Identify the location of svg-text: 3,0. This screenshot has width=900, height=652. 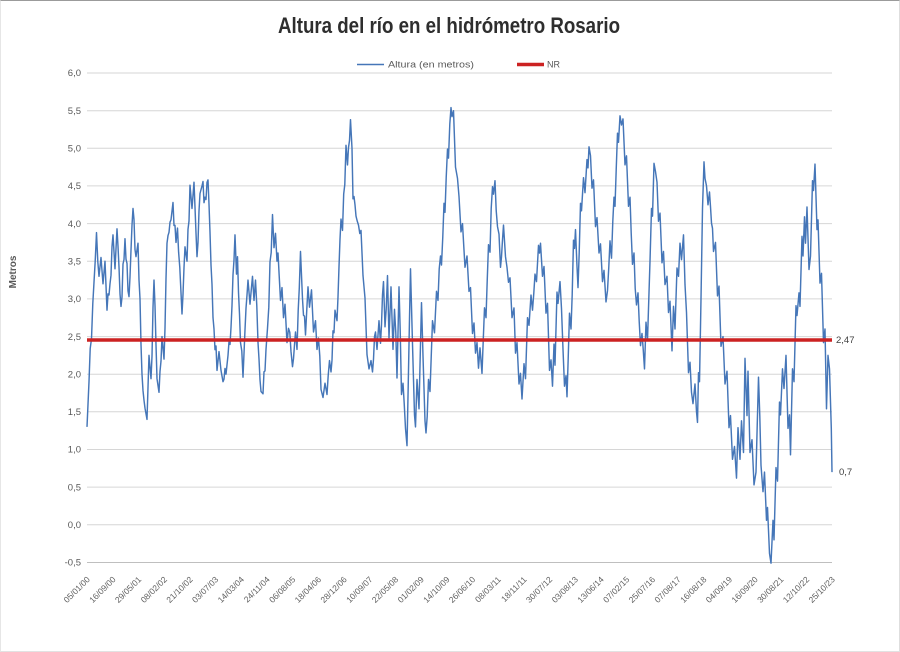
(74, 299).